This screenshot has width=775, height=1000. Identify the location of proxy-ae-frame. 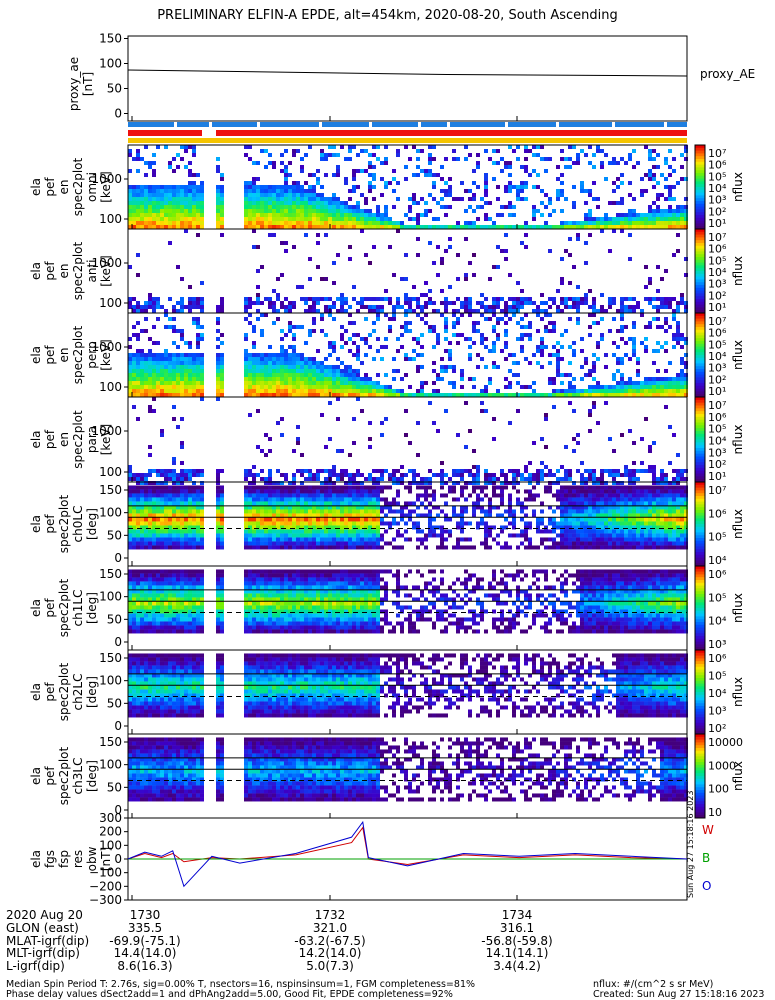
(407, 78).